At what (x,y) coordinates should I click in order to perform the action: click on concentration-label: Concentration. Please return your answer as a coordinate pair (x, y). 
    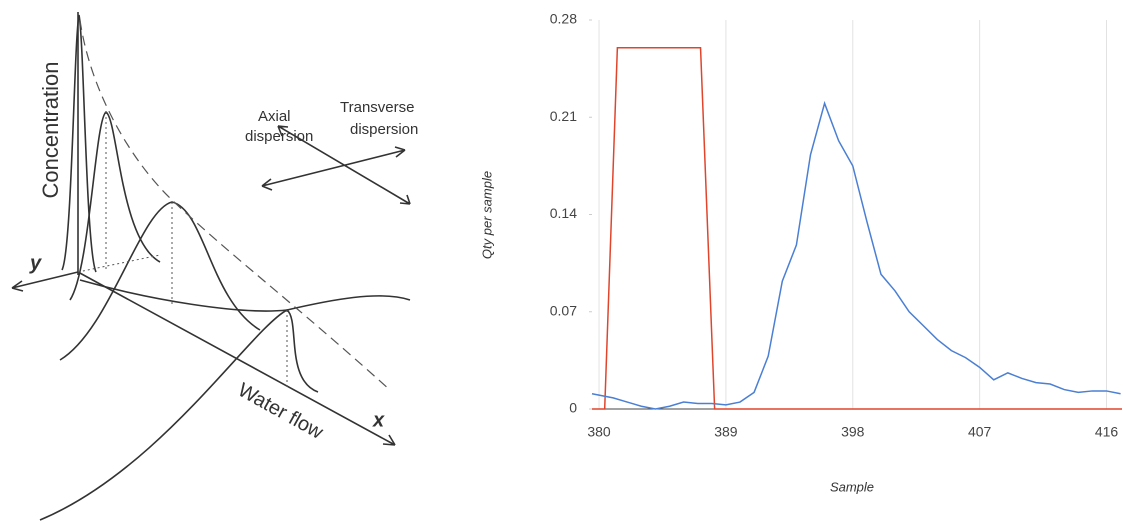
    Looking at the image, I should click on (50, 130).